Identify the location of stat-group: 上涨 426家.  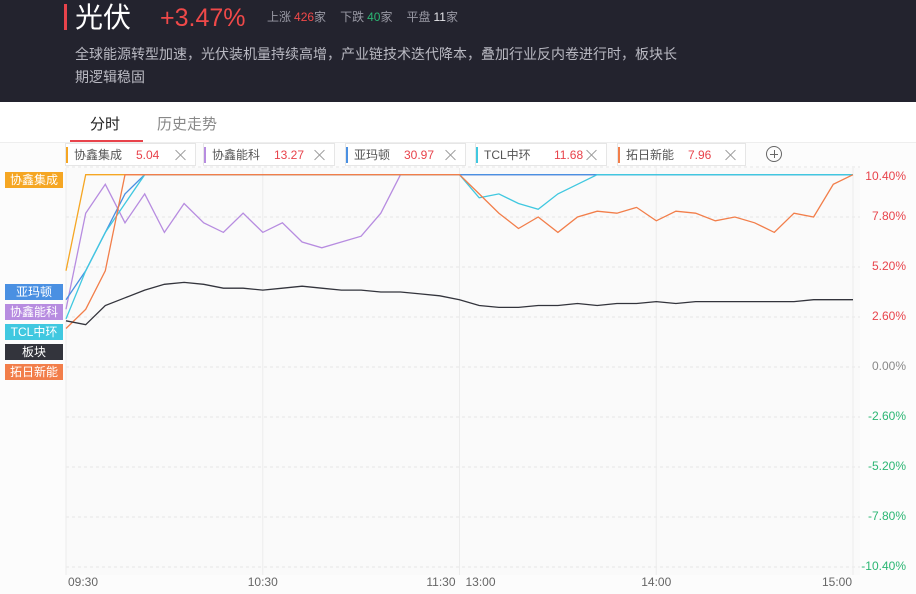
(296, 17).